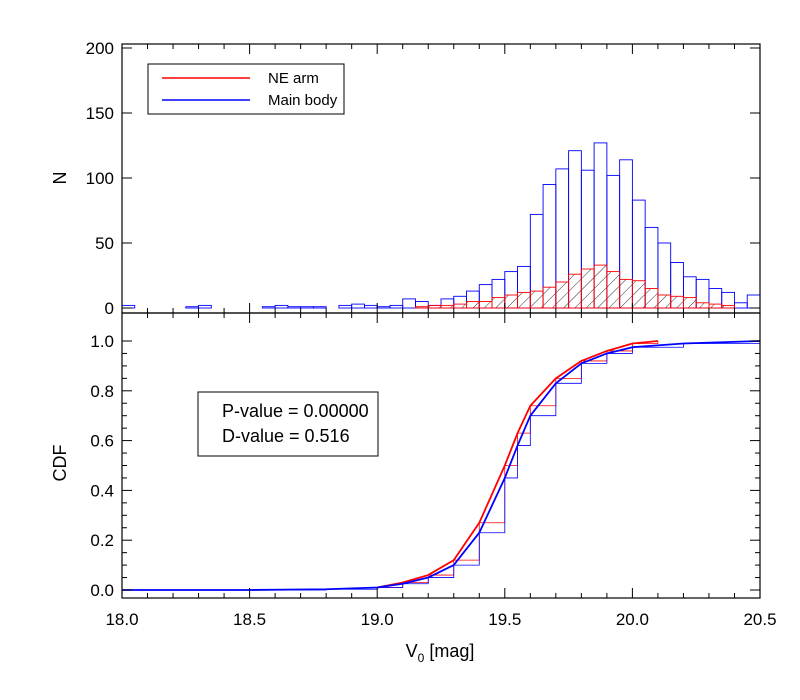  I want to click on legend-label-main-body: Main body, so click(303, 100).